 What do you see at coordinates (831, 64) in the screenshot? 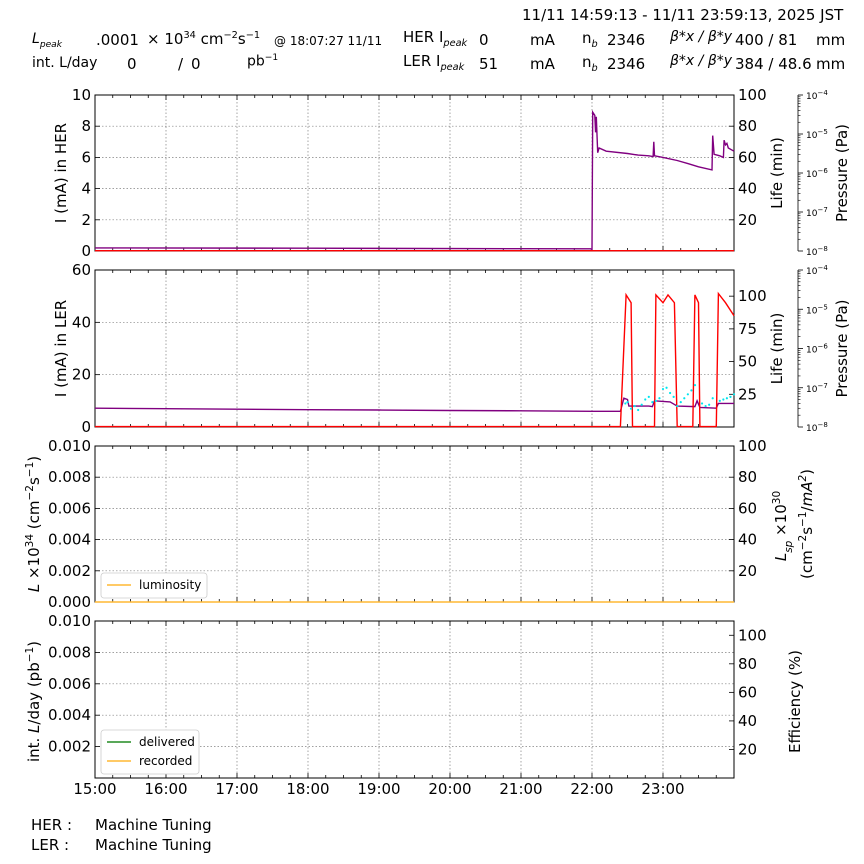
I see `ler-beta-unit: mm` at bounding box center [831, 64].